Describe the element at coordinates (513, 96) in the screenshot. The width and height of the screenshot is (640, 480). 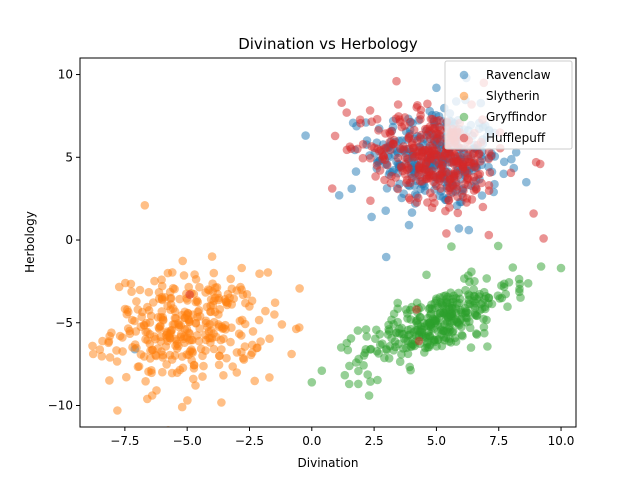
I see `legend-label-slytherin: Slytherin` at that location.